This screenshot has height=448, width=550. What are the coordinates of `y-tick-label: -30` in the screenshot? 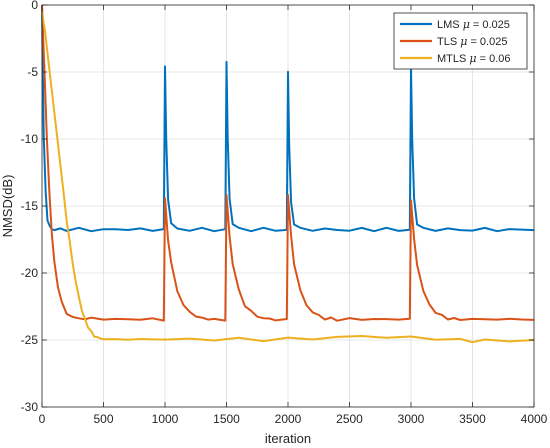 It's located at (30, 407).